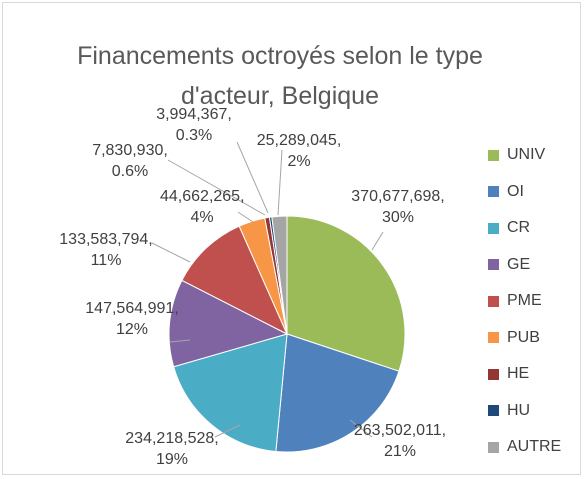 The image size is (585, 479). I want to click on data-label: 147,564,991, 12%, so click(132, 319).